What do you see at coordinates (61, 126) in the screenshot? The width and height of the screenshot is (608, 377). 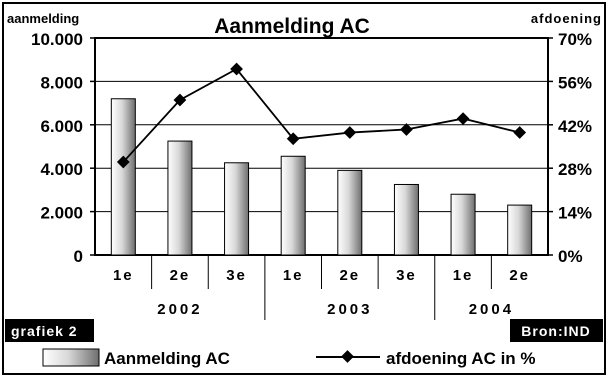 I see `y-tick-label-left: 6.000` at bounding box center [61, 126].